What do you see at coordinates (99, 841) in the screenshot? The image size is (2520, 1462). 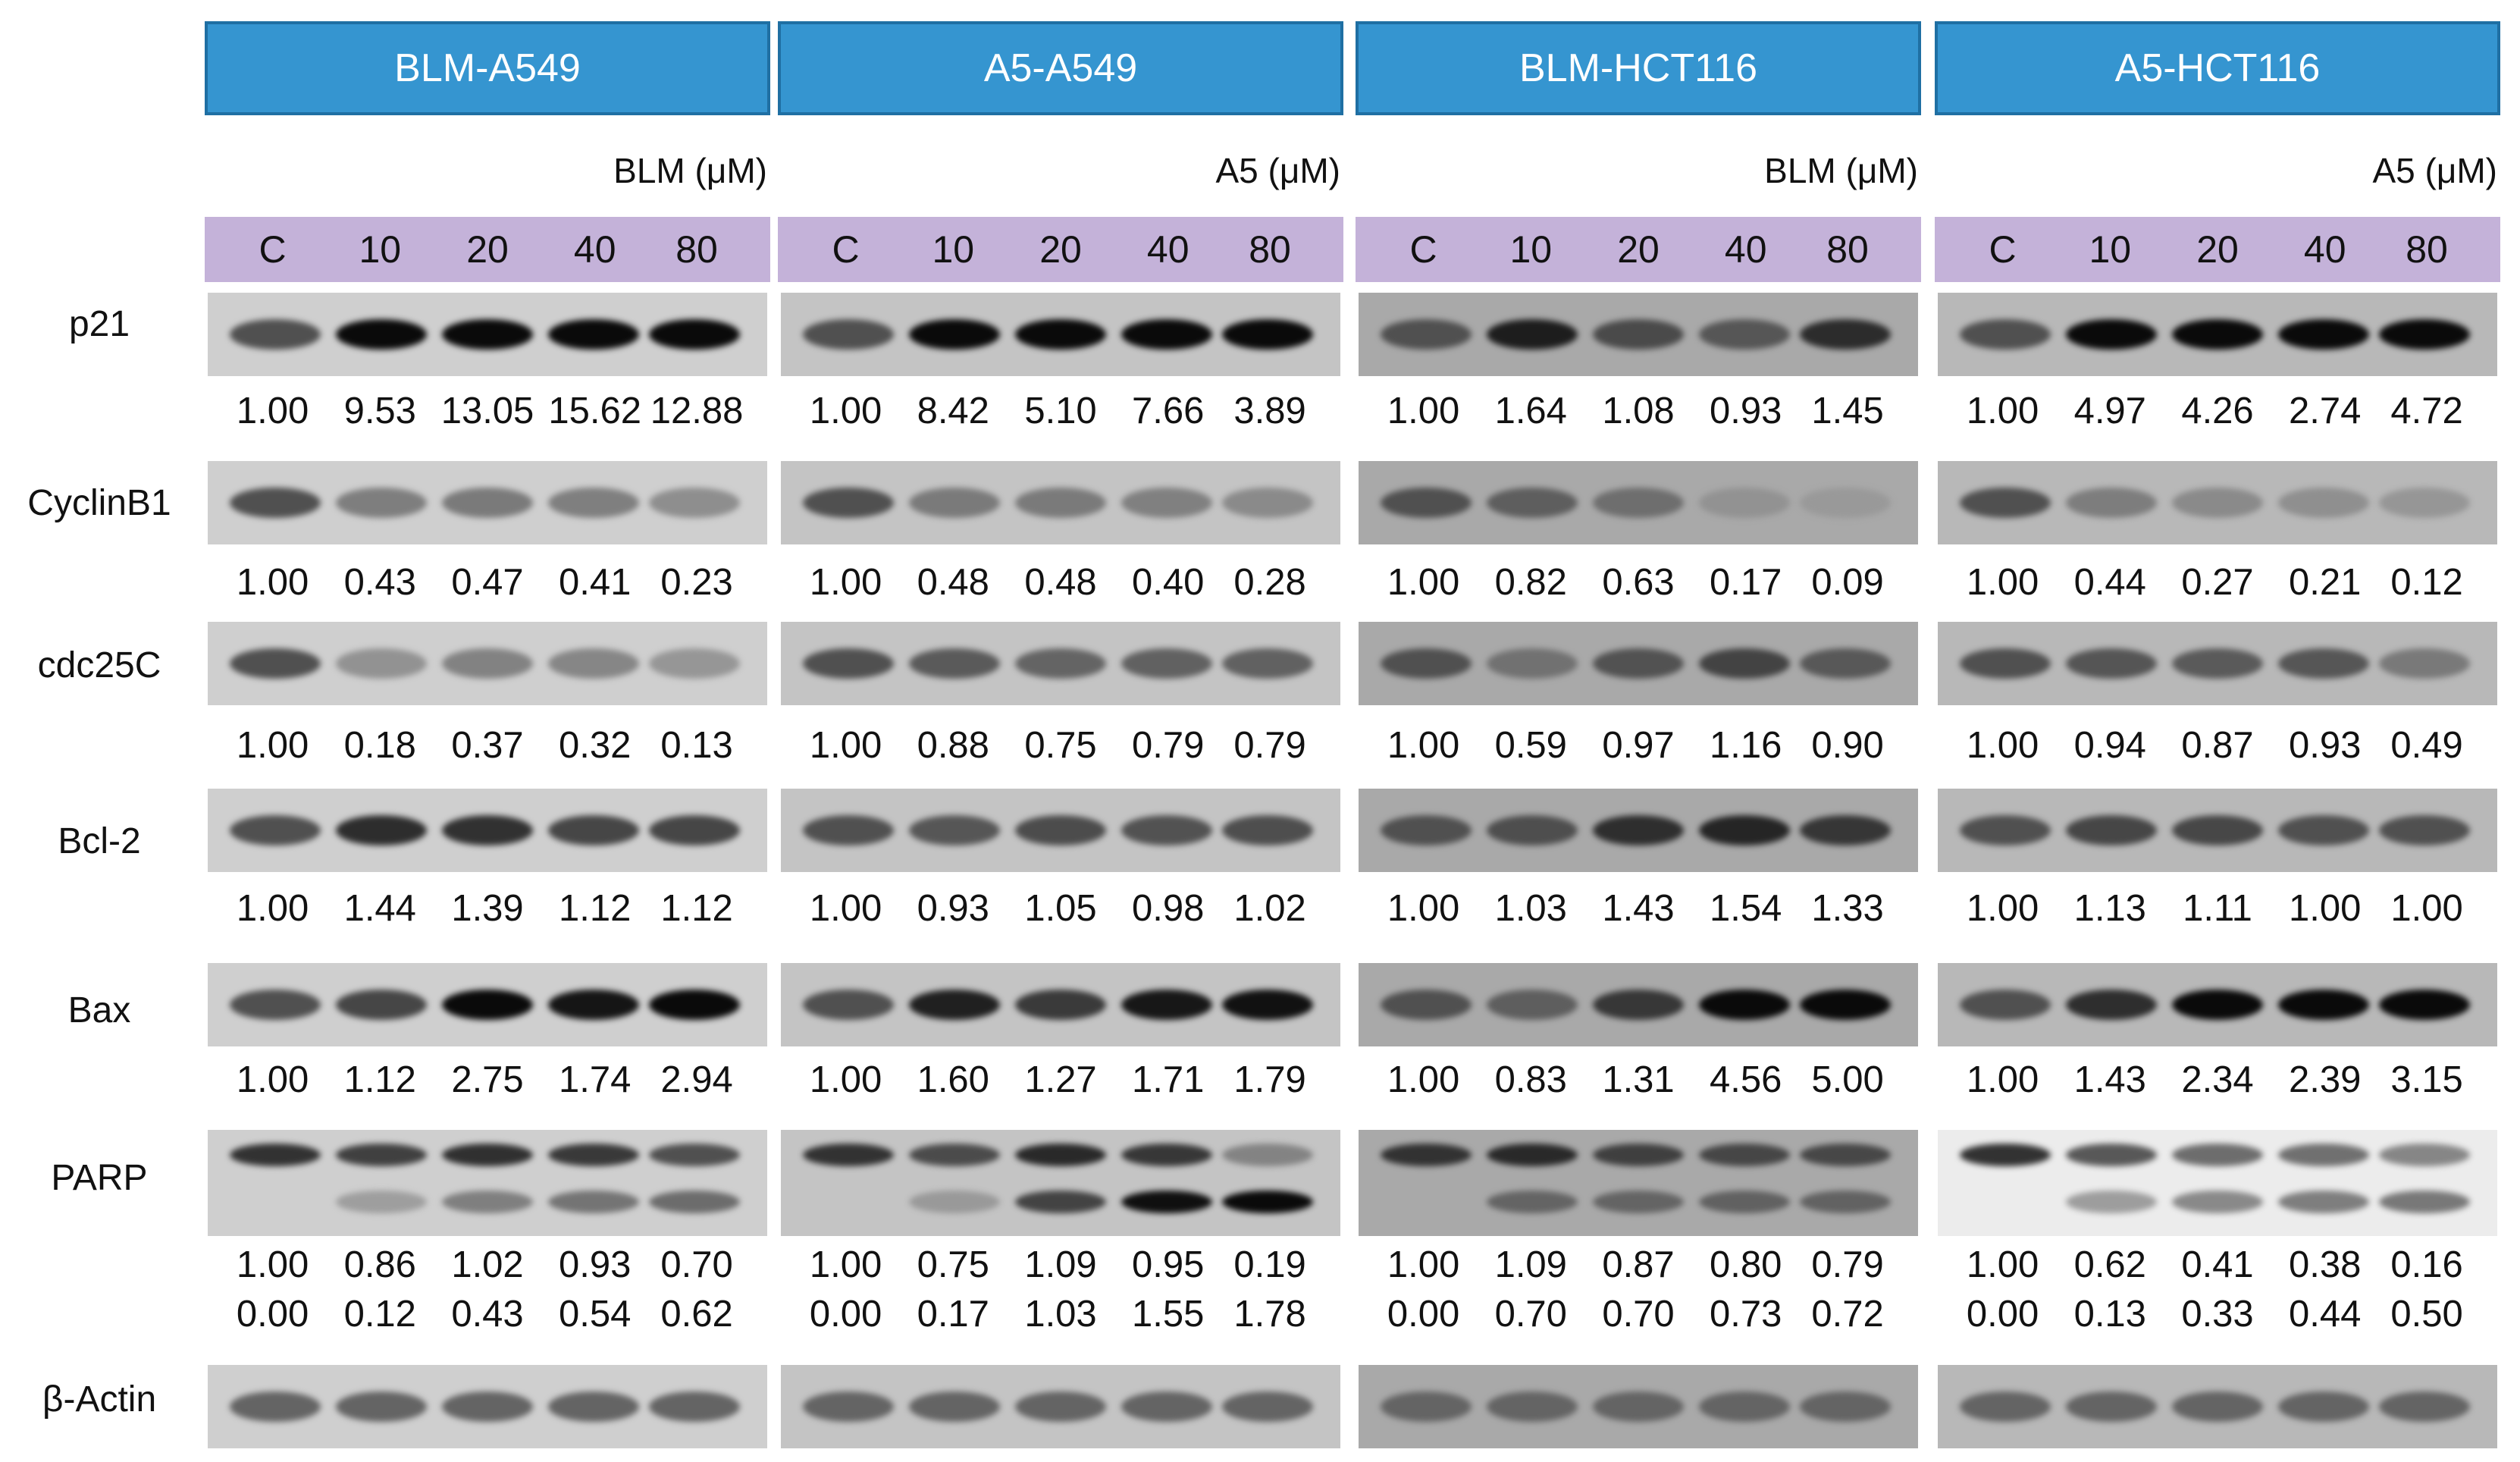 I see `protein-label: Bcl-2` at bounding box center [99, 841].